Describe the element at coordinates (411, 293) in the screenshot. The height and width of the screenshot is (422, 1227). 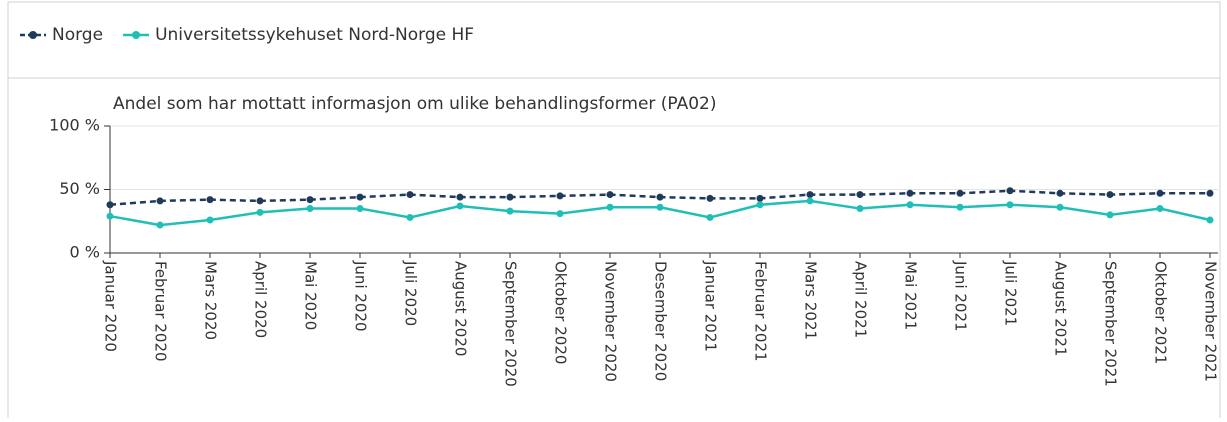
I see `x-tick-label: Juli 2020` at that location.